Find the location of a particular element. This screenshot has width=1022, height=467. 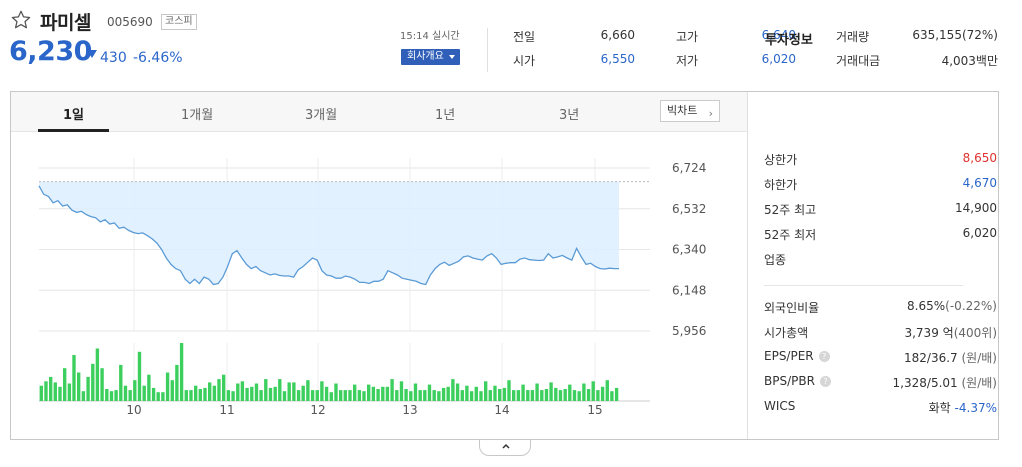

company-info-button: 회사개요 is located at coordinates (430, 57).